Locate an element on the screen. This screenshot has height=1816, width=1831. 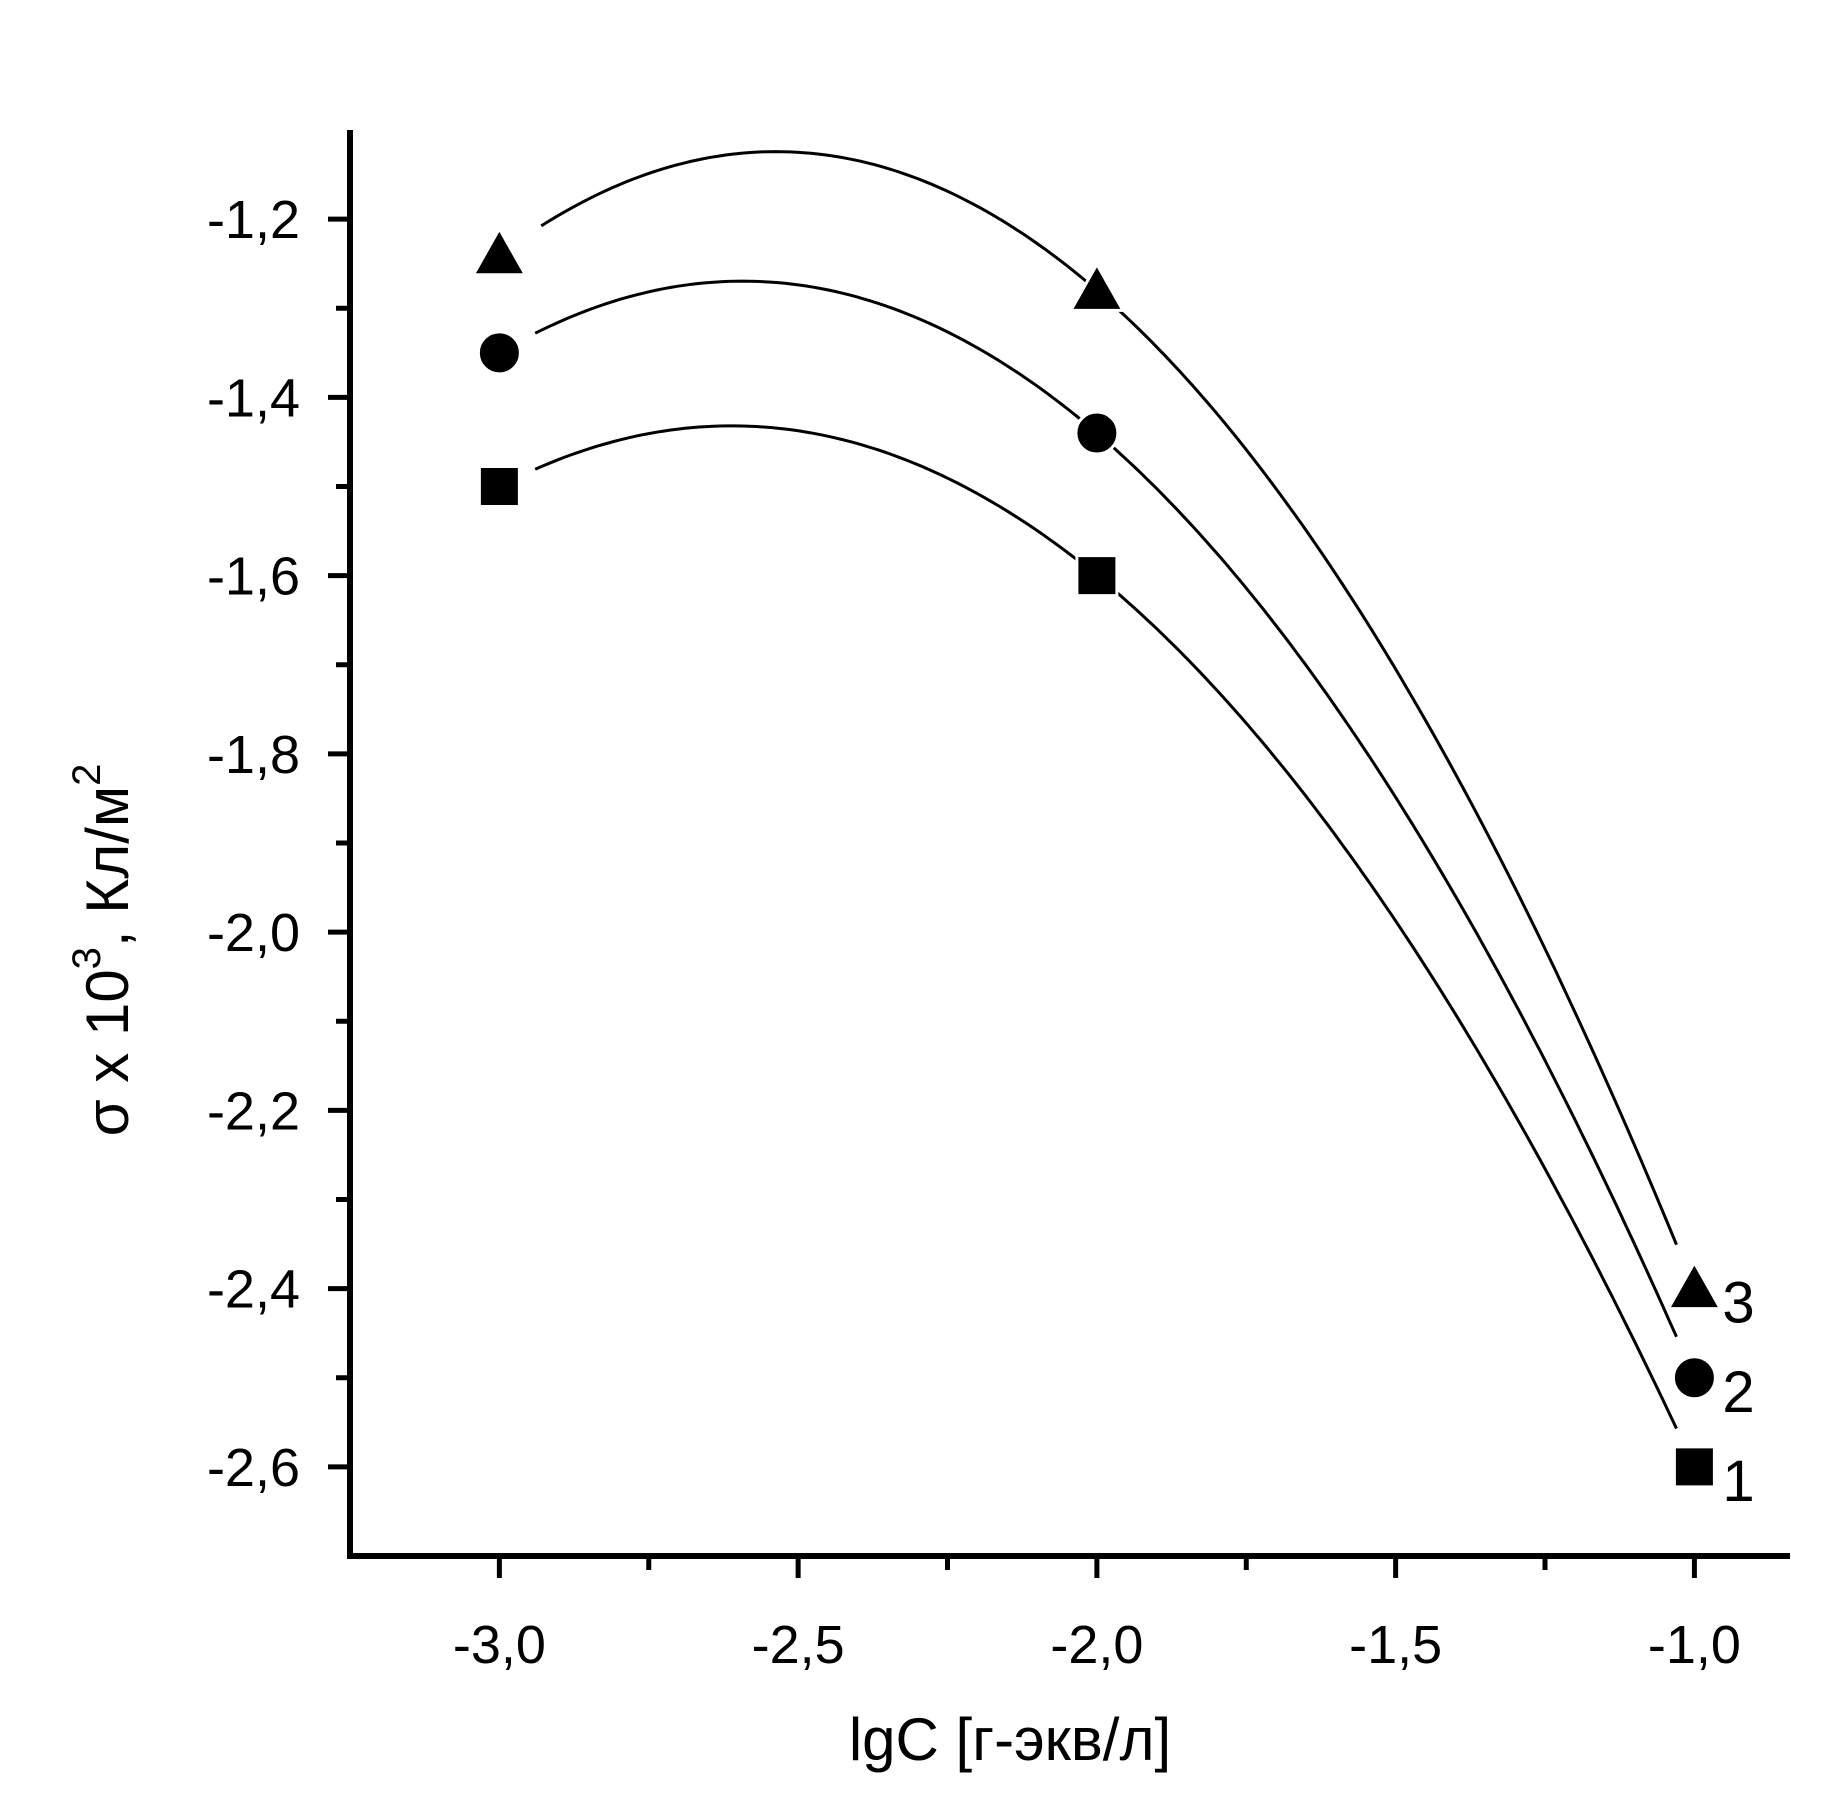
x-axis-title: lgC [г-экв/л] is located at coordinates (1010, 1739).